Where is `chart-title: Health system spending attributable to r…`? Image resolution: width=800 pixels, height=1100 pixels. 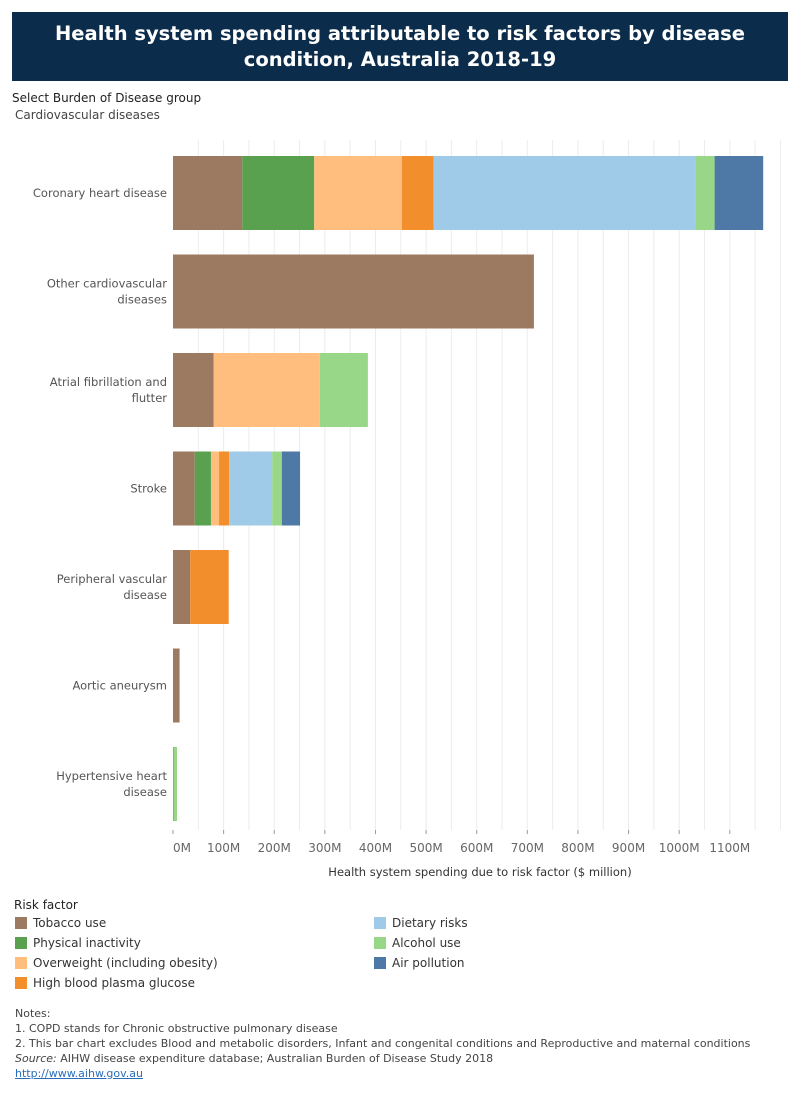
chart-title: Health system spending attributable to r… is located at coordinates (399, 46).